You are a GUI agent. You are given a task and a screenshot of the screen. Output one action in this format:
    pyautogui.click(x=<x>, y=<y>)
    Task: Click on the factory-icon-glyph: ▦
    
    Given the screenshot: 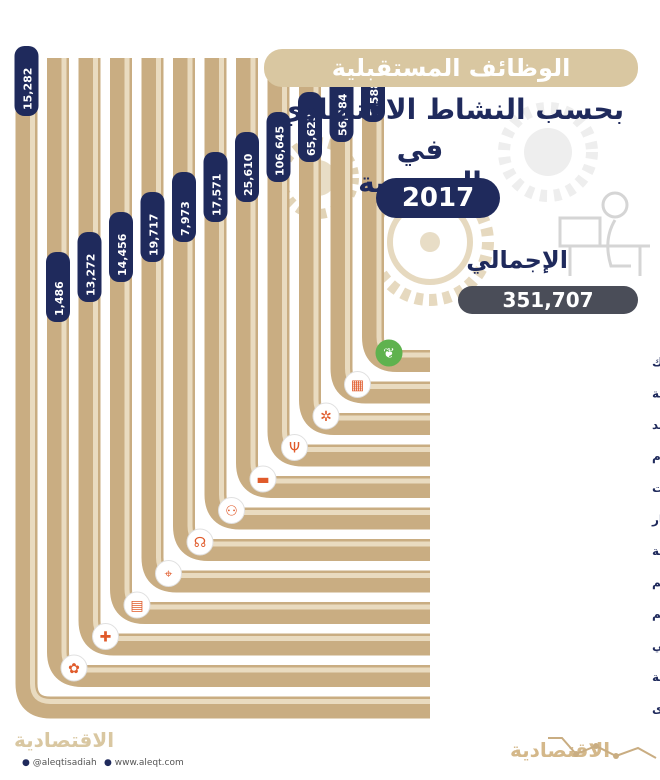 What is the action you would take?
    pyautogui.click(x=357, y=386)
    